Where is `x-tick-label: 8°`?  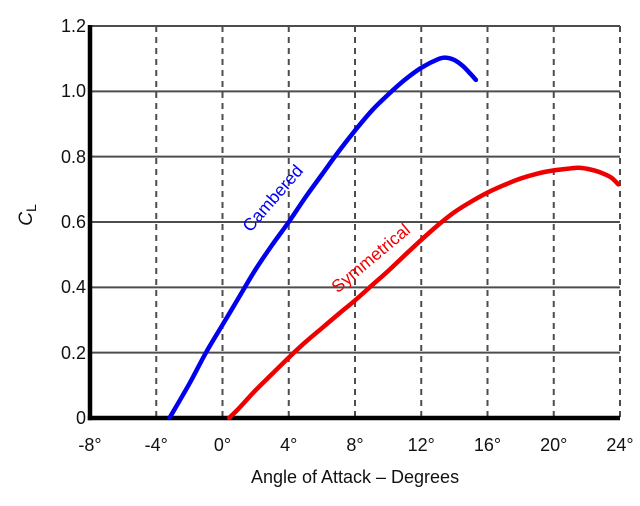
x-tick-label: 8° is located at coordinates (355, 445).